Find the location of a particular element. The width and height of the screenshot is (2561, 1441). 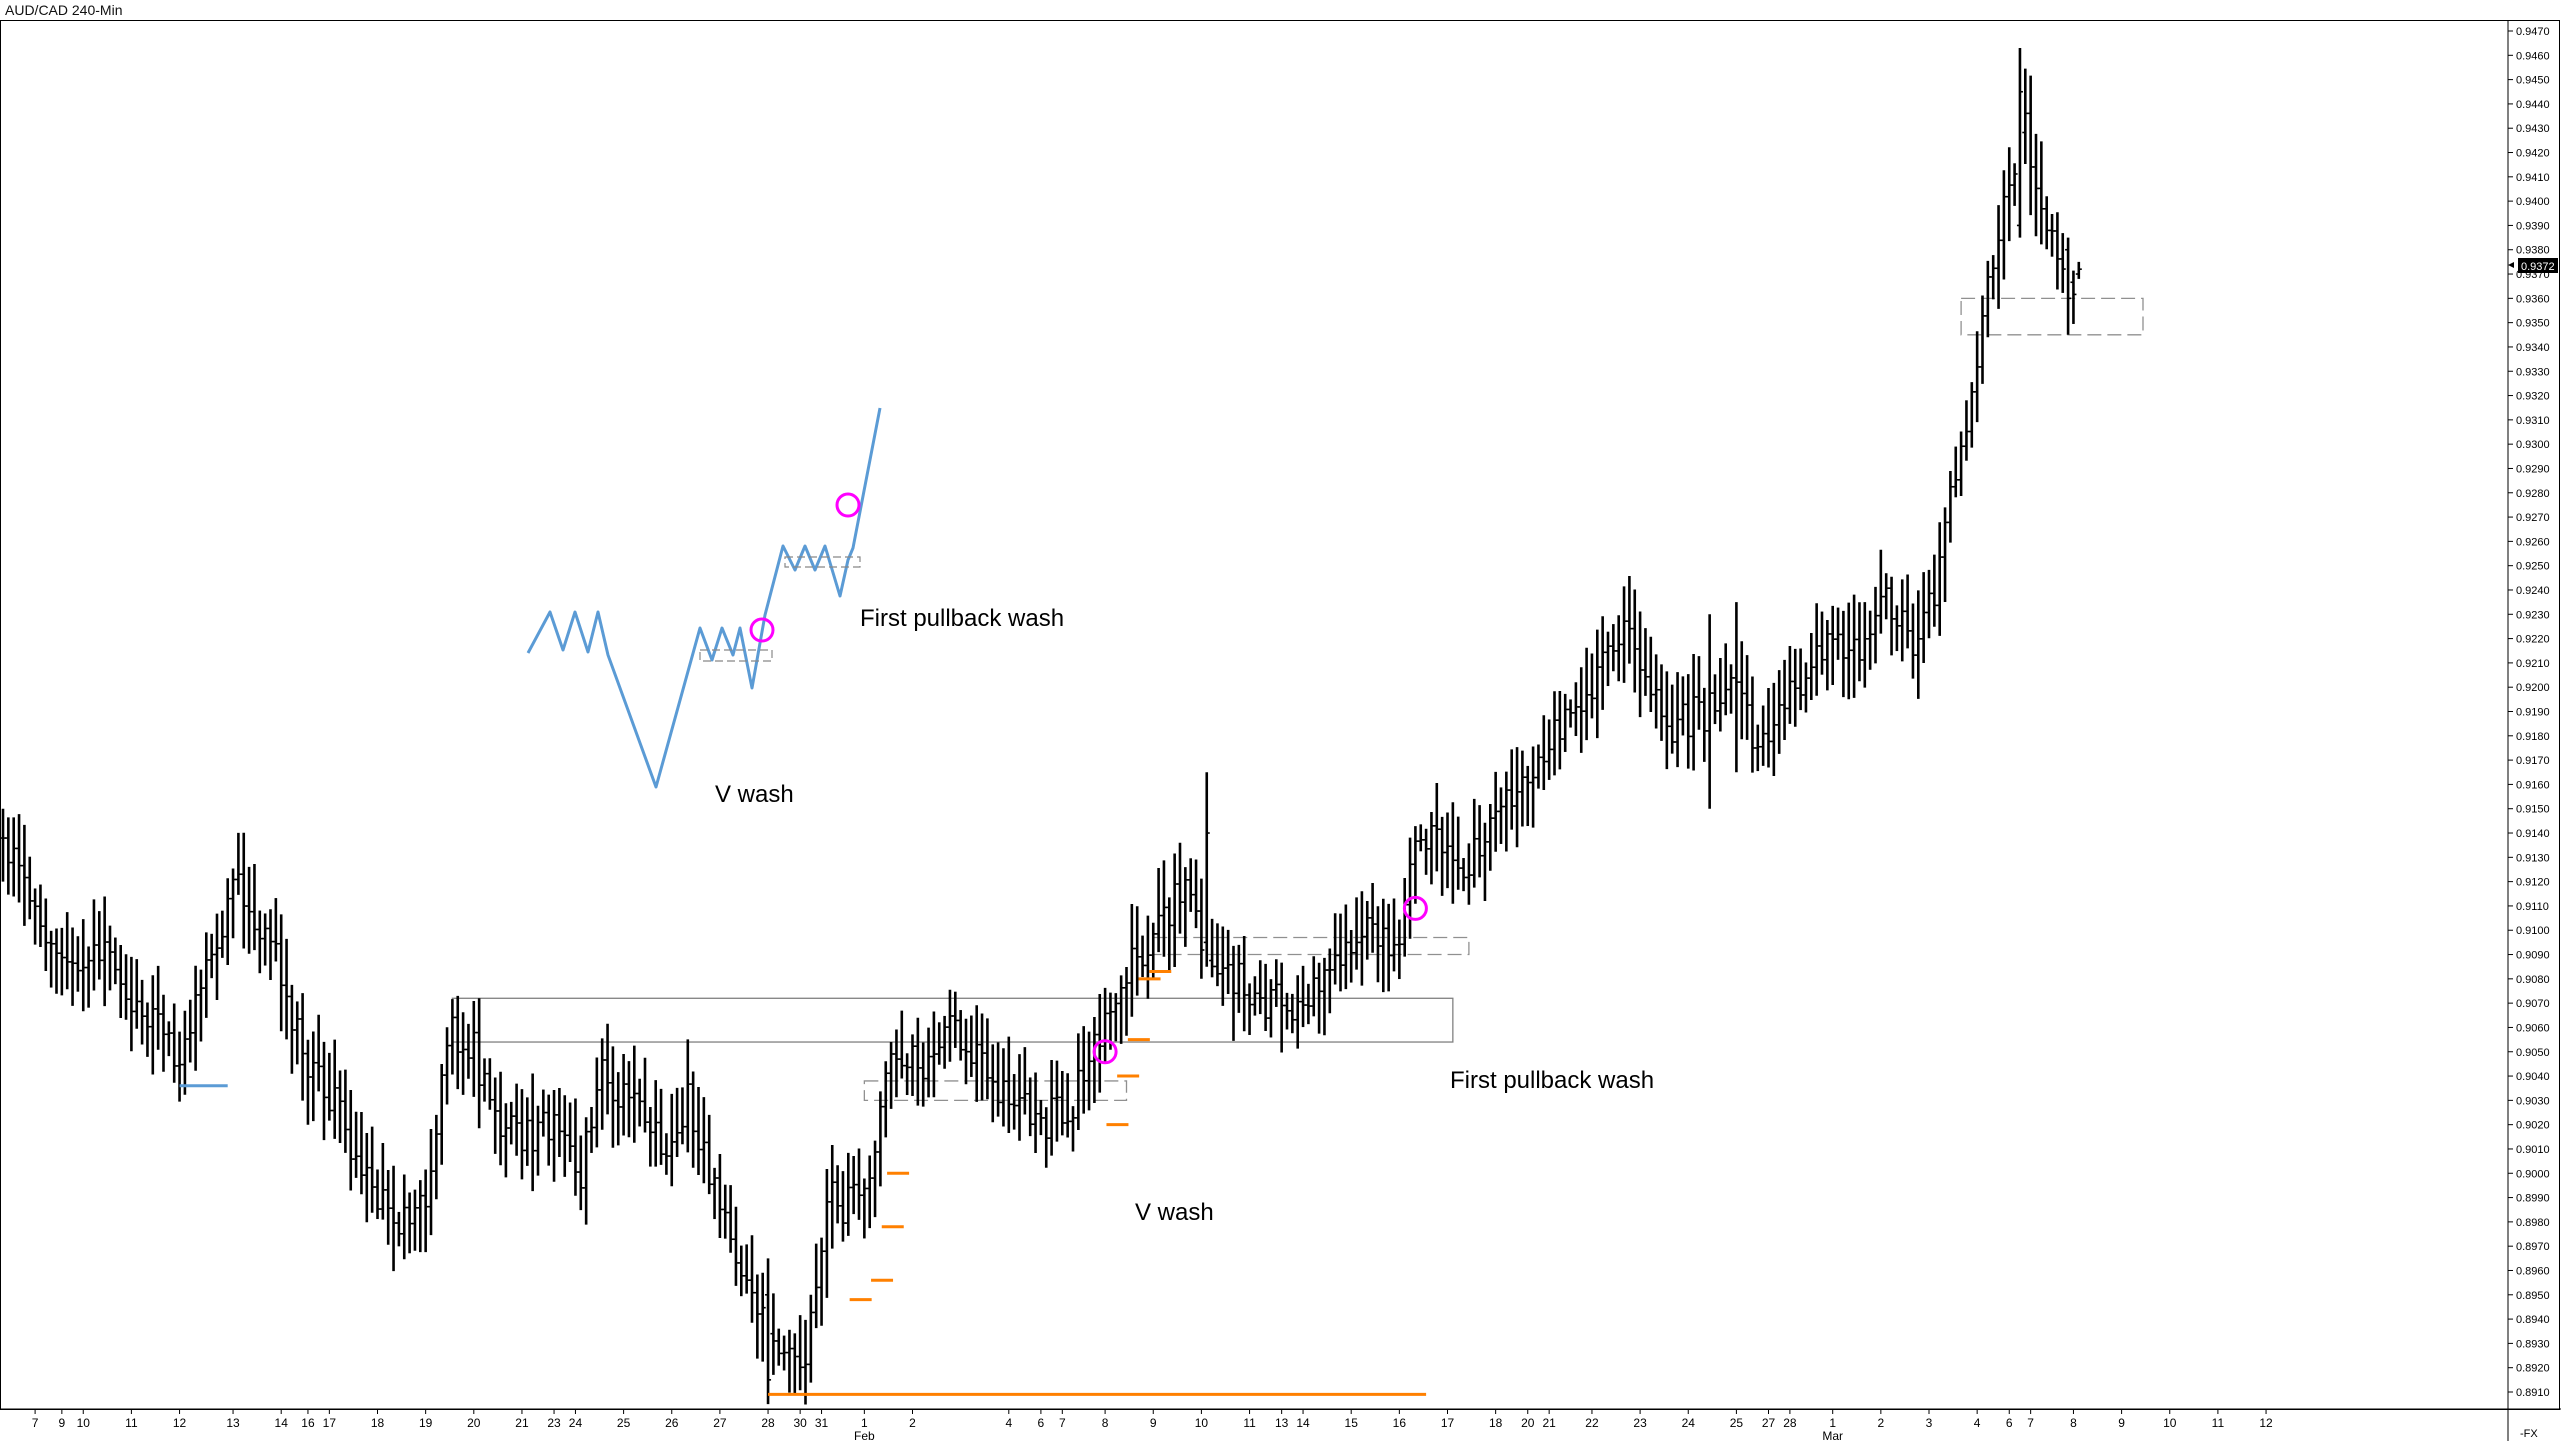

y-tick-label: 0.9470 is located at coordinates (2533, 32).